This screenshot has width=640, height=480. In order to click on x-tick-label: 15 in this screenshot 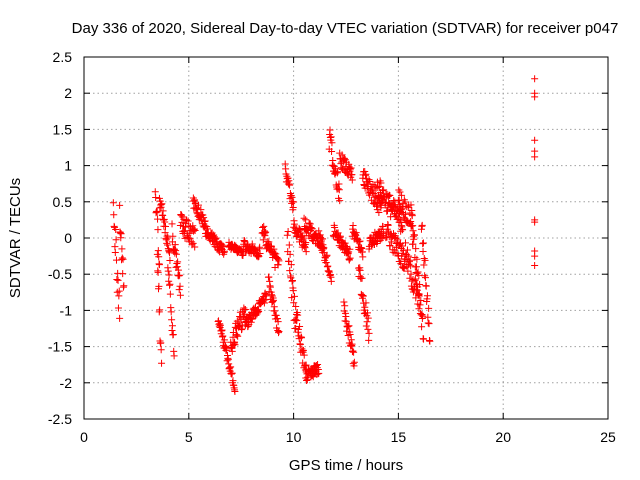, I will do `click(399, 437)`.